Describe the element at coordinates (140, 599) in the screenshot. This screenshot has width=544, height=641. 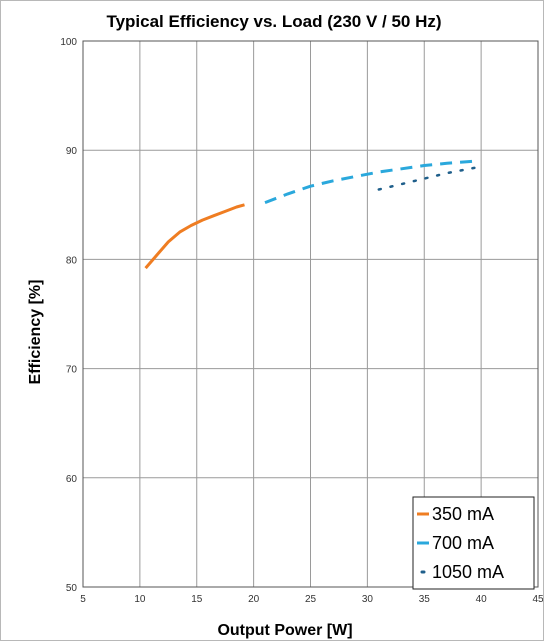
I see `x-tick-label: 10` at that location.